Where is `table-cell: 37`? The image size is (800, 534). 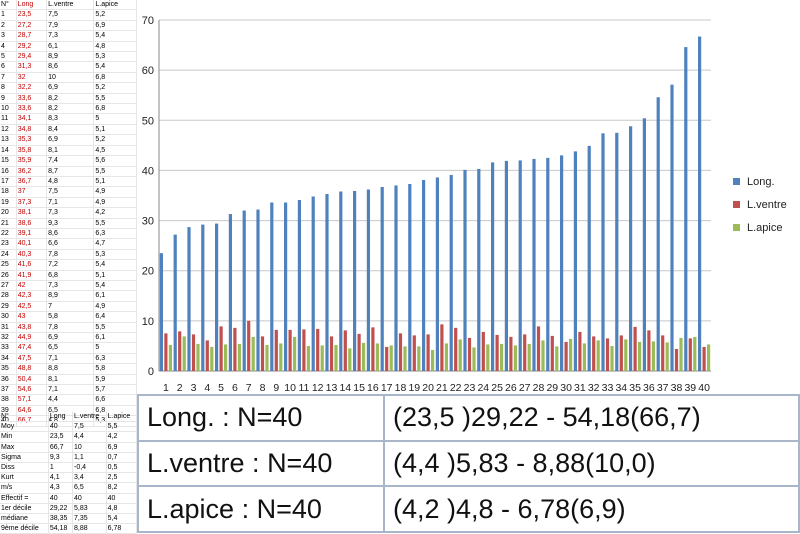 table-cell: 37 is located at coordinates (32, 192).